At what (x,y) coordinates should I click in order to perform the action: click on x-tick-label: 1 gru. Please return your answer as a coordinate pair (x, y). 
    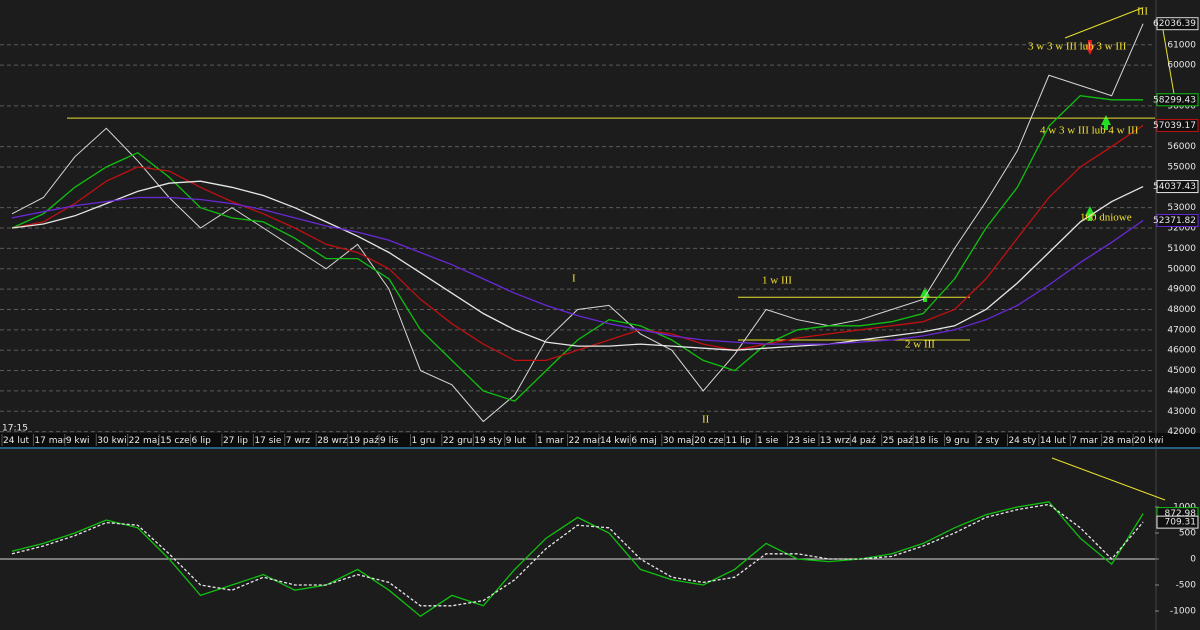
    Looking at the image, I should click on (423, 441).